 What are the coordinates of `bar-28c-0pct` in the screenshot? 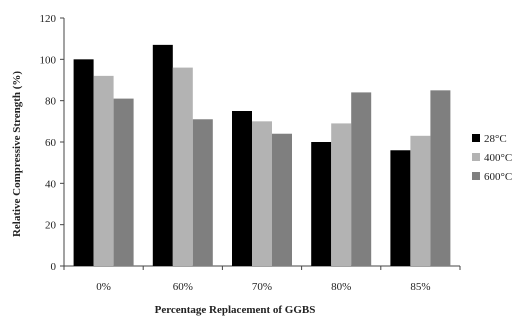 It's located at (83, 163).